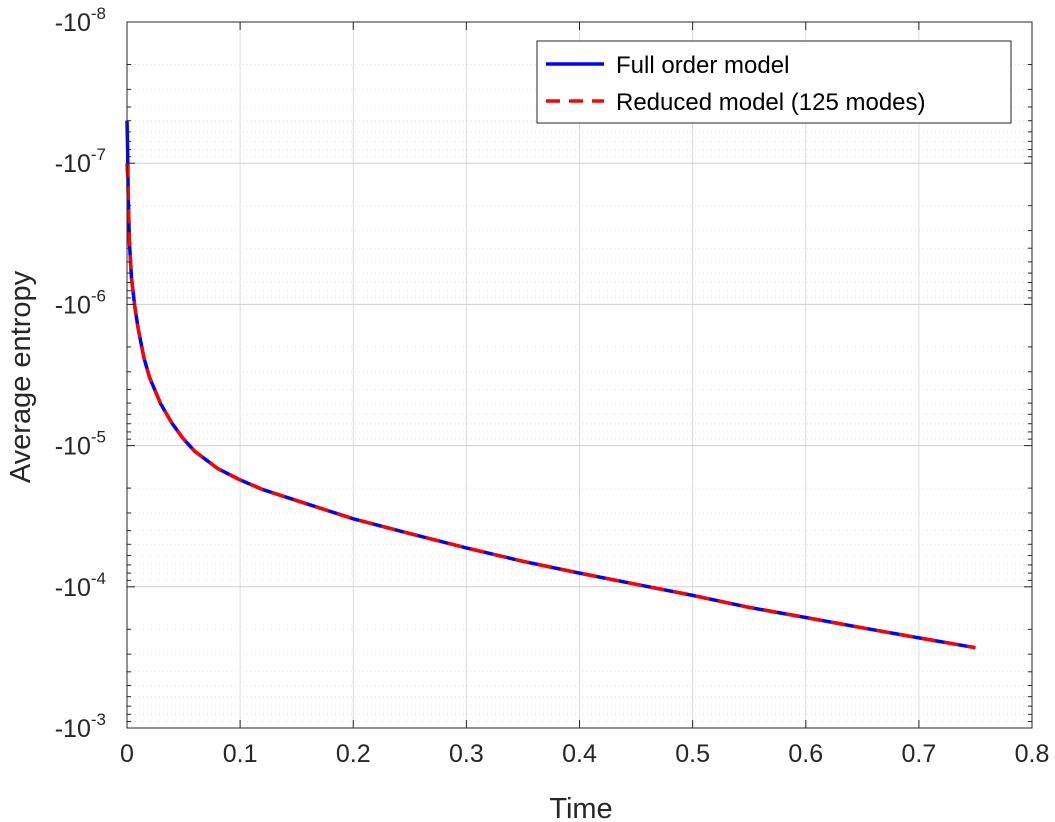  What do you see at coordinates (80, 373) in the screenshot?
I see `y-tick-labels: -10-8-10-7-10-6-10-5-10-4-10-3` at bounding box center [80, 373].